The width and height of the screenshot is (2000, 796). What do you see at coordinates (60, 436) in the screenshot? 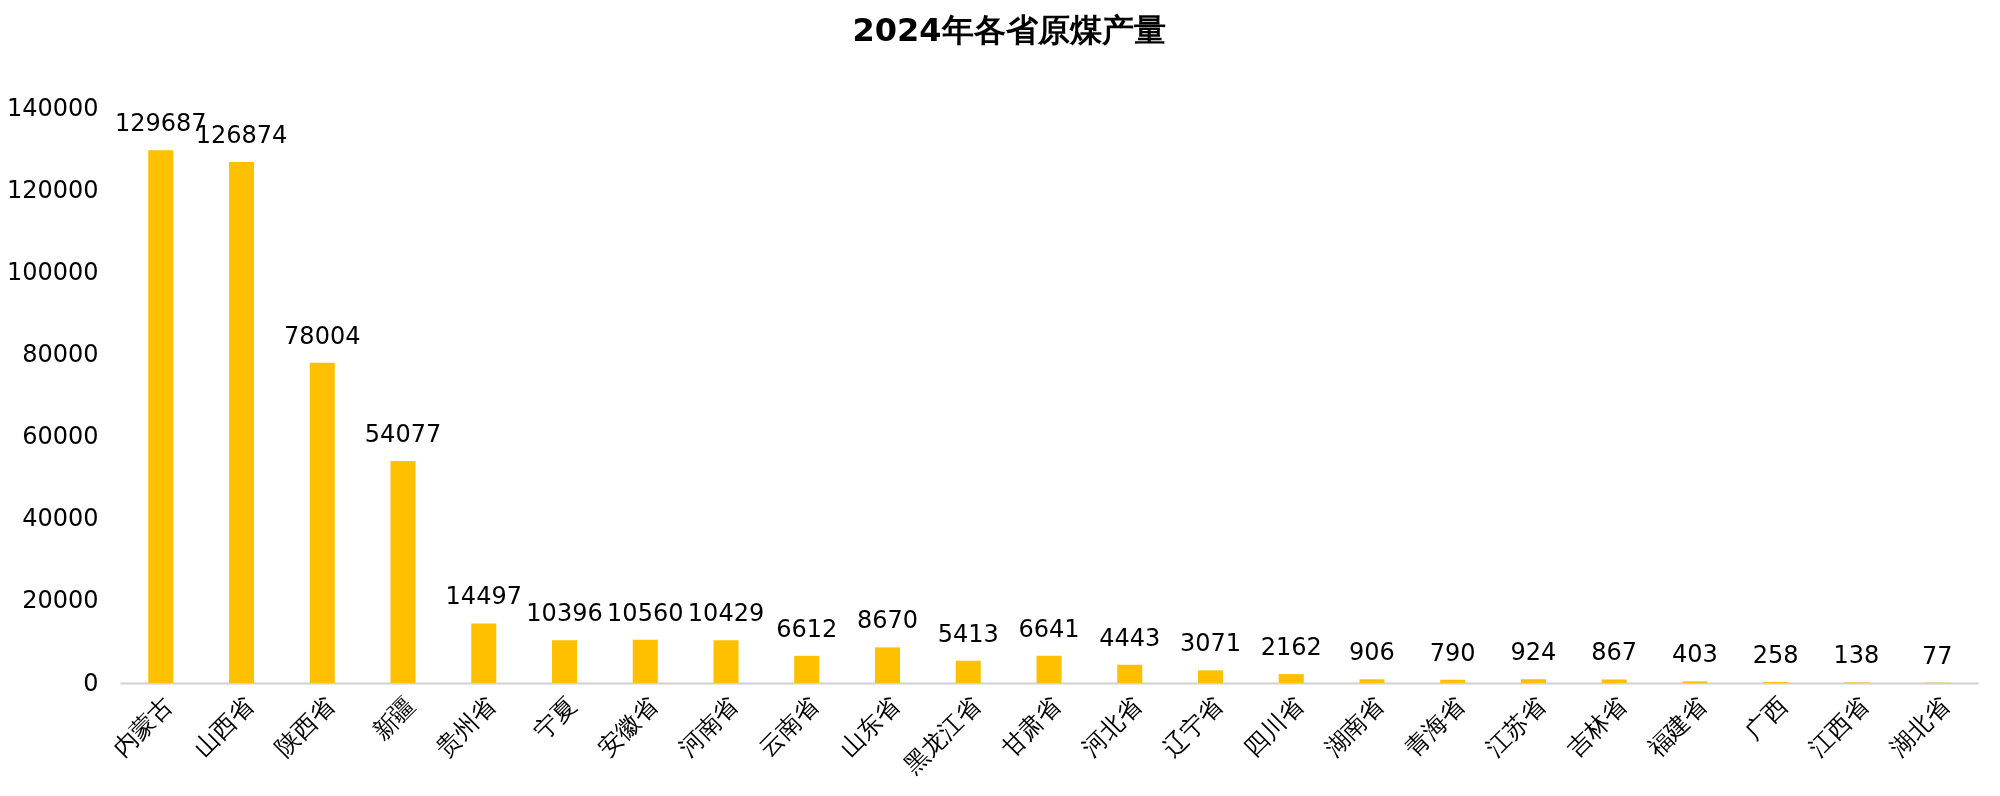
I see `y-tick-label: 60000` at bounding box center [60, 436].